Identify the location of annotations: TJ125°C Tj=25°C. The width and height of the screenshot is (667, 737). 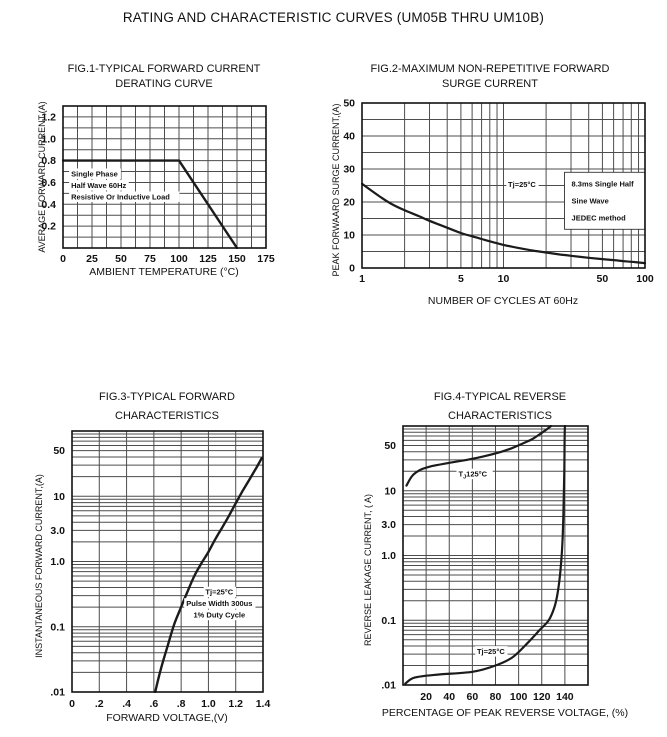
(482, 562).